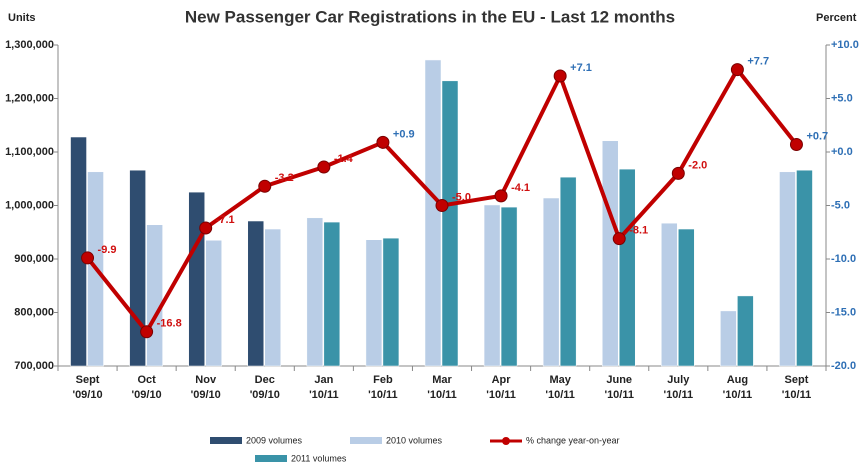 The image size is (863, 471). Describe the element at coordinates (29, 45) in the screenshot. I see `y-tick-label: 1,300,000` at that location.